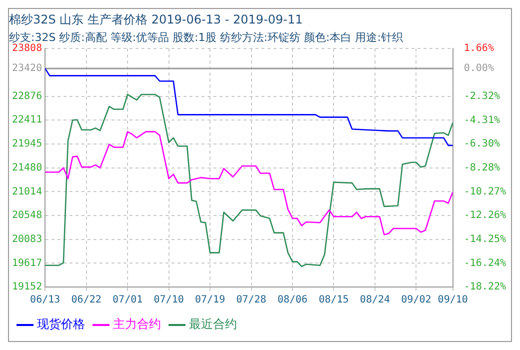  What do you see at coordinates (169, 300) in the screenshot?
I see `x-tick-label: 07/10` at bounding box center [169, 300].